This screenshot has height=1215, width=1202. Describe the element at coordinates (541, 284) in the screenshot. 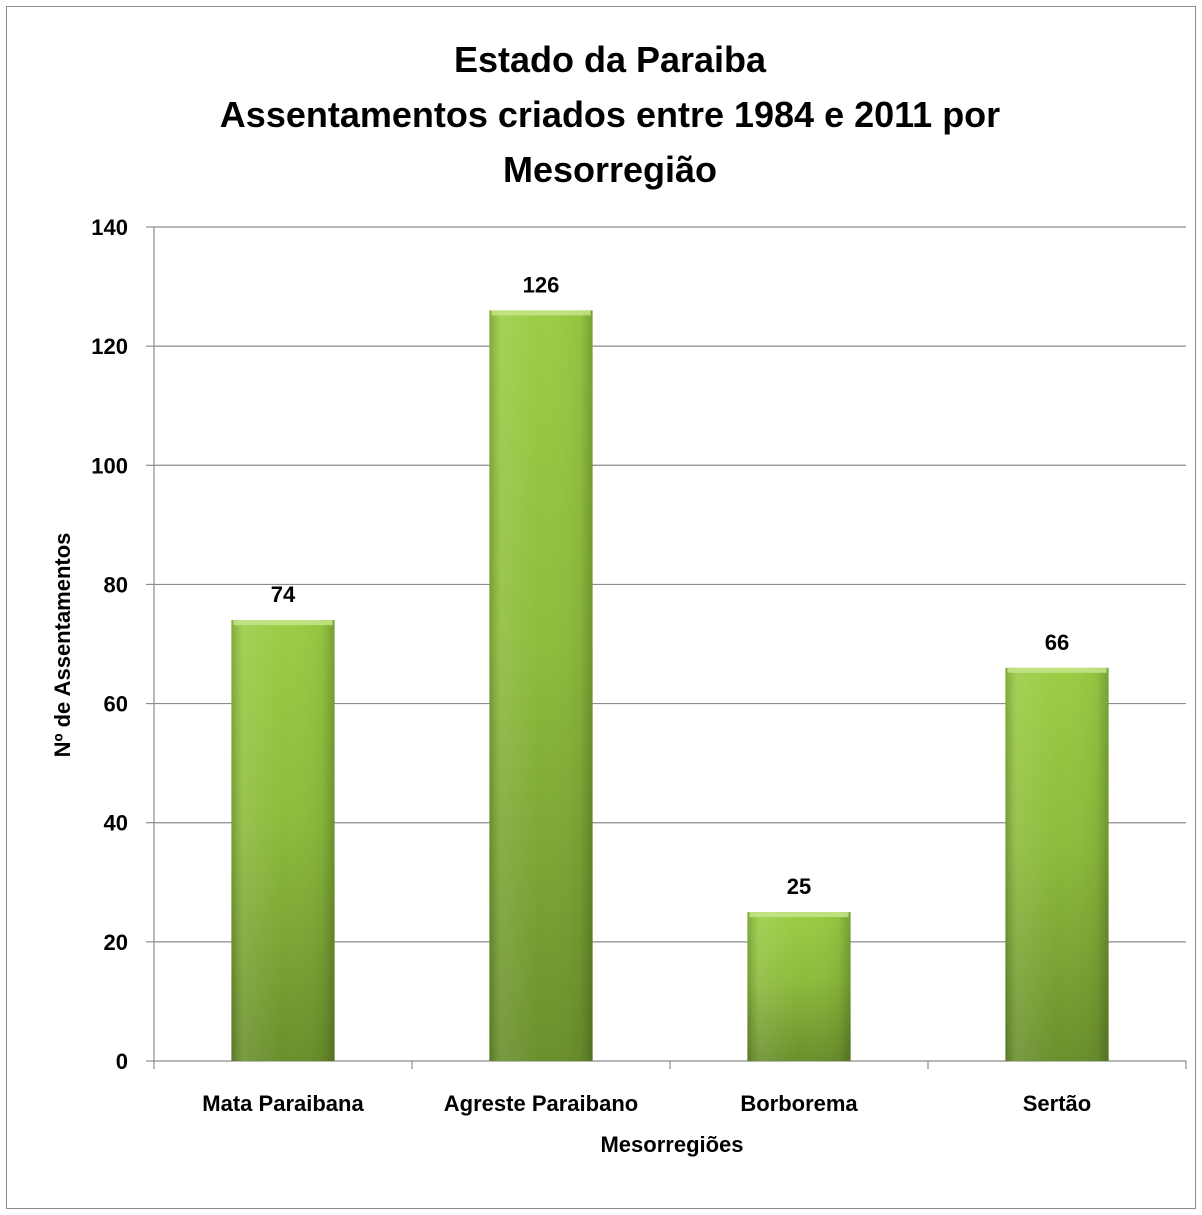

I see `data-label: 126` at that location.